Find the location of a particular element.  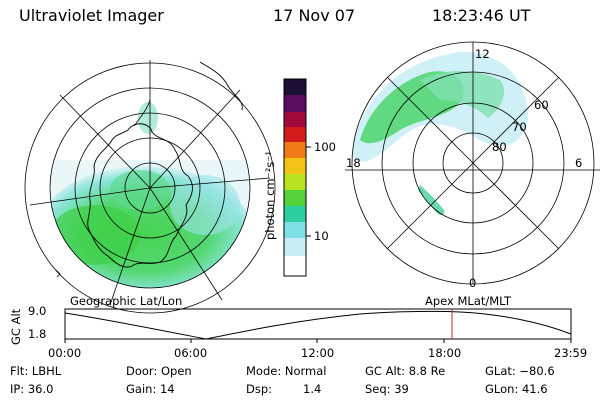

filter-readout: Flt: LBHL is located at coordinates (36, 371).